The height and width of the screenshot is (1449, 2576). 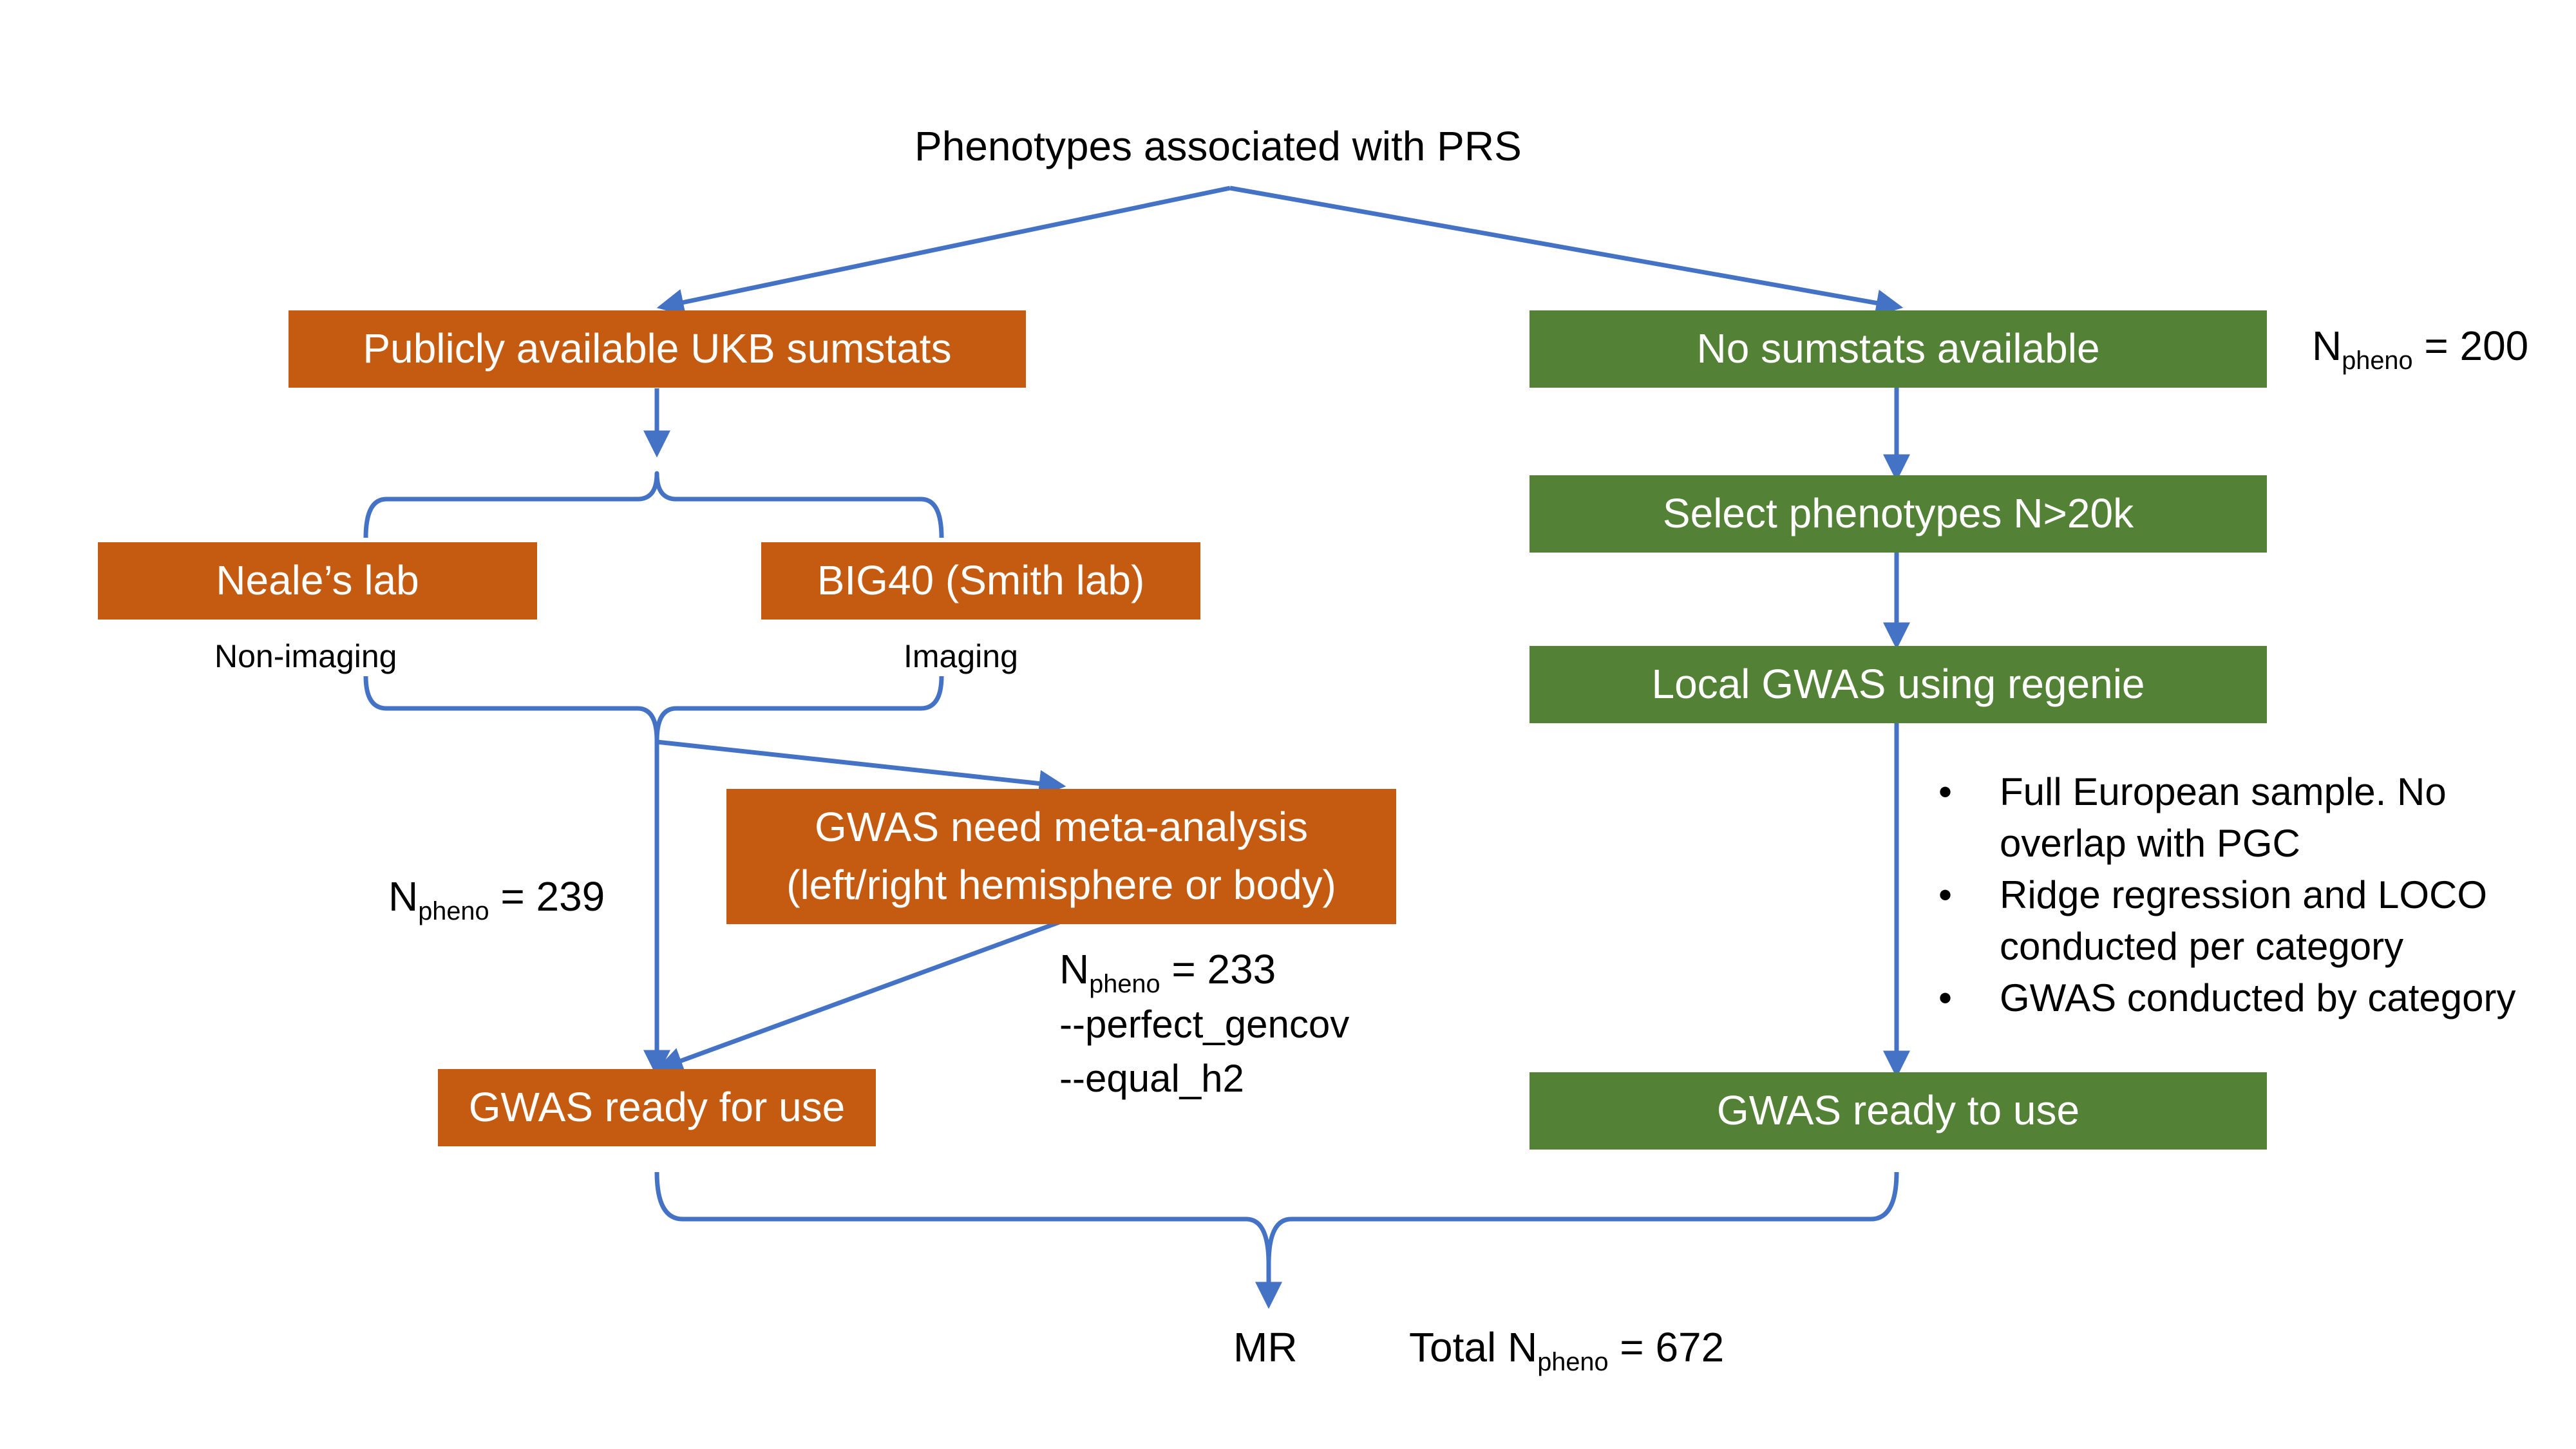 I want to click on mr-label: MR, so click(x=1265, y=1347).